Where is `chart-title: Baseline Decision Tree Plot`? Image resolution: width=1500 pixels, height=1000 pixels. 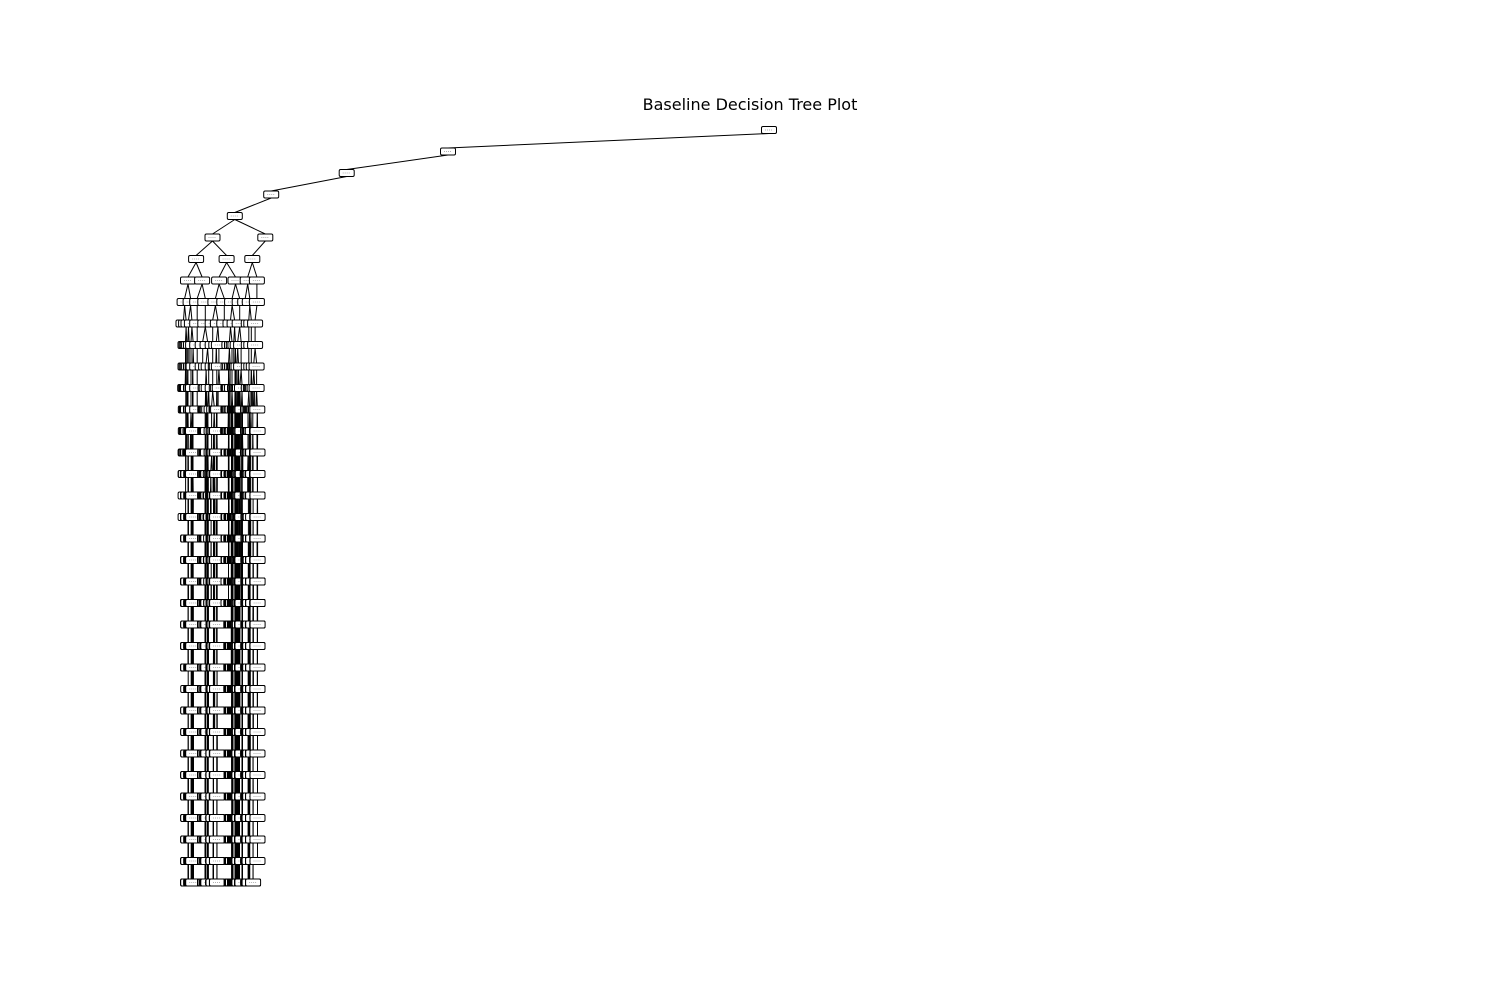 chart-title: Baseline Decision Tree Plot is located at coordinates (750, 104).